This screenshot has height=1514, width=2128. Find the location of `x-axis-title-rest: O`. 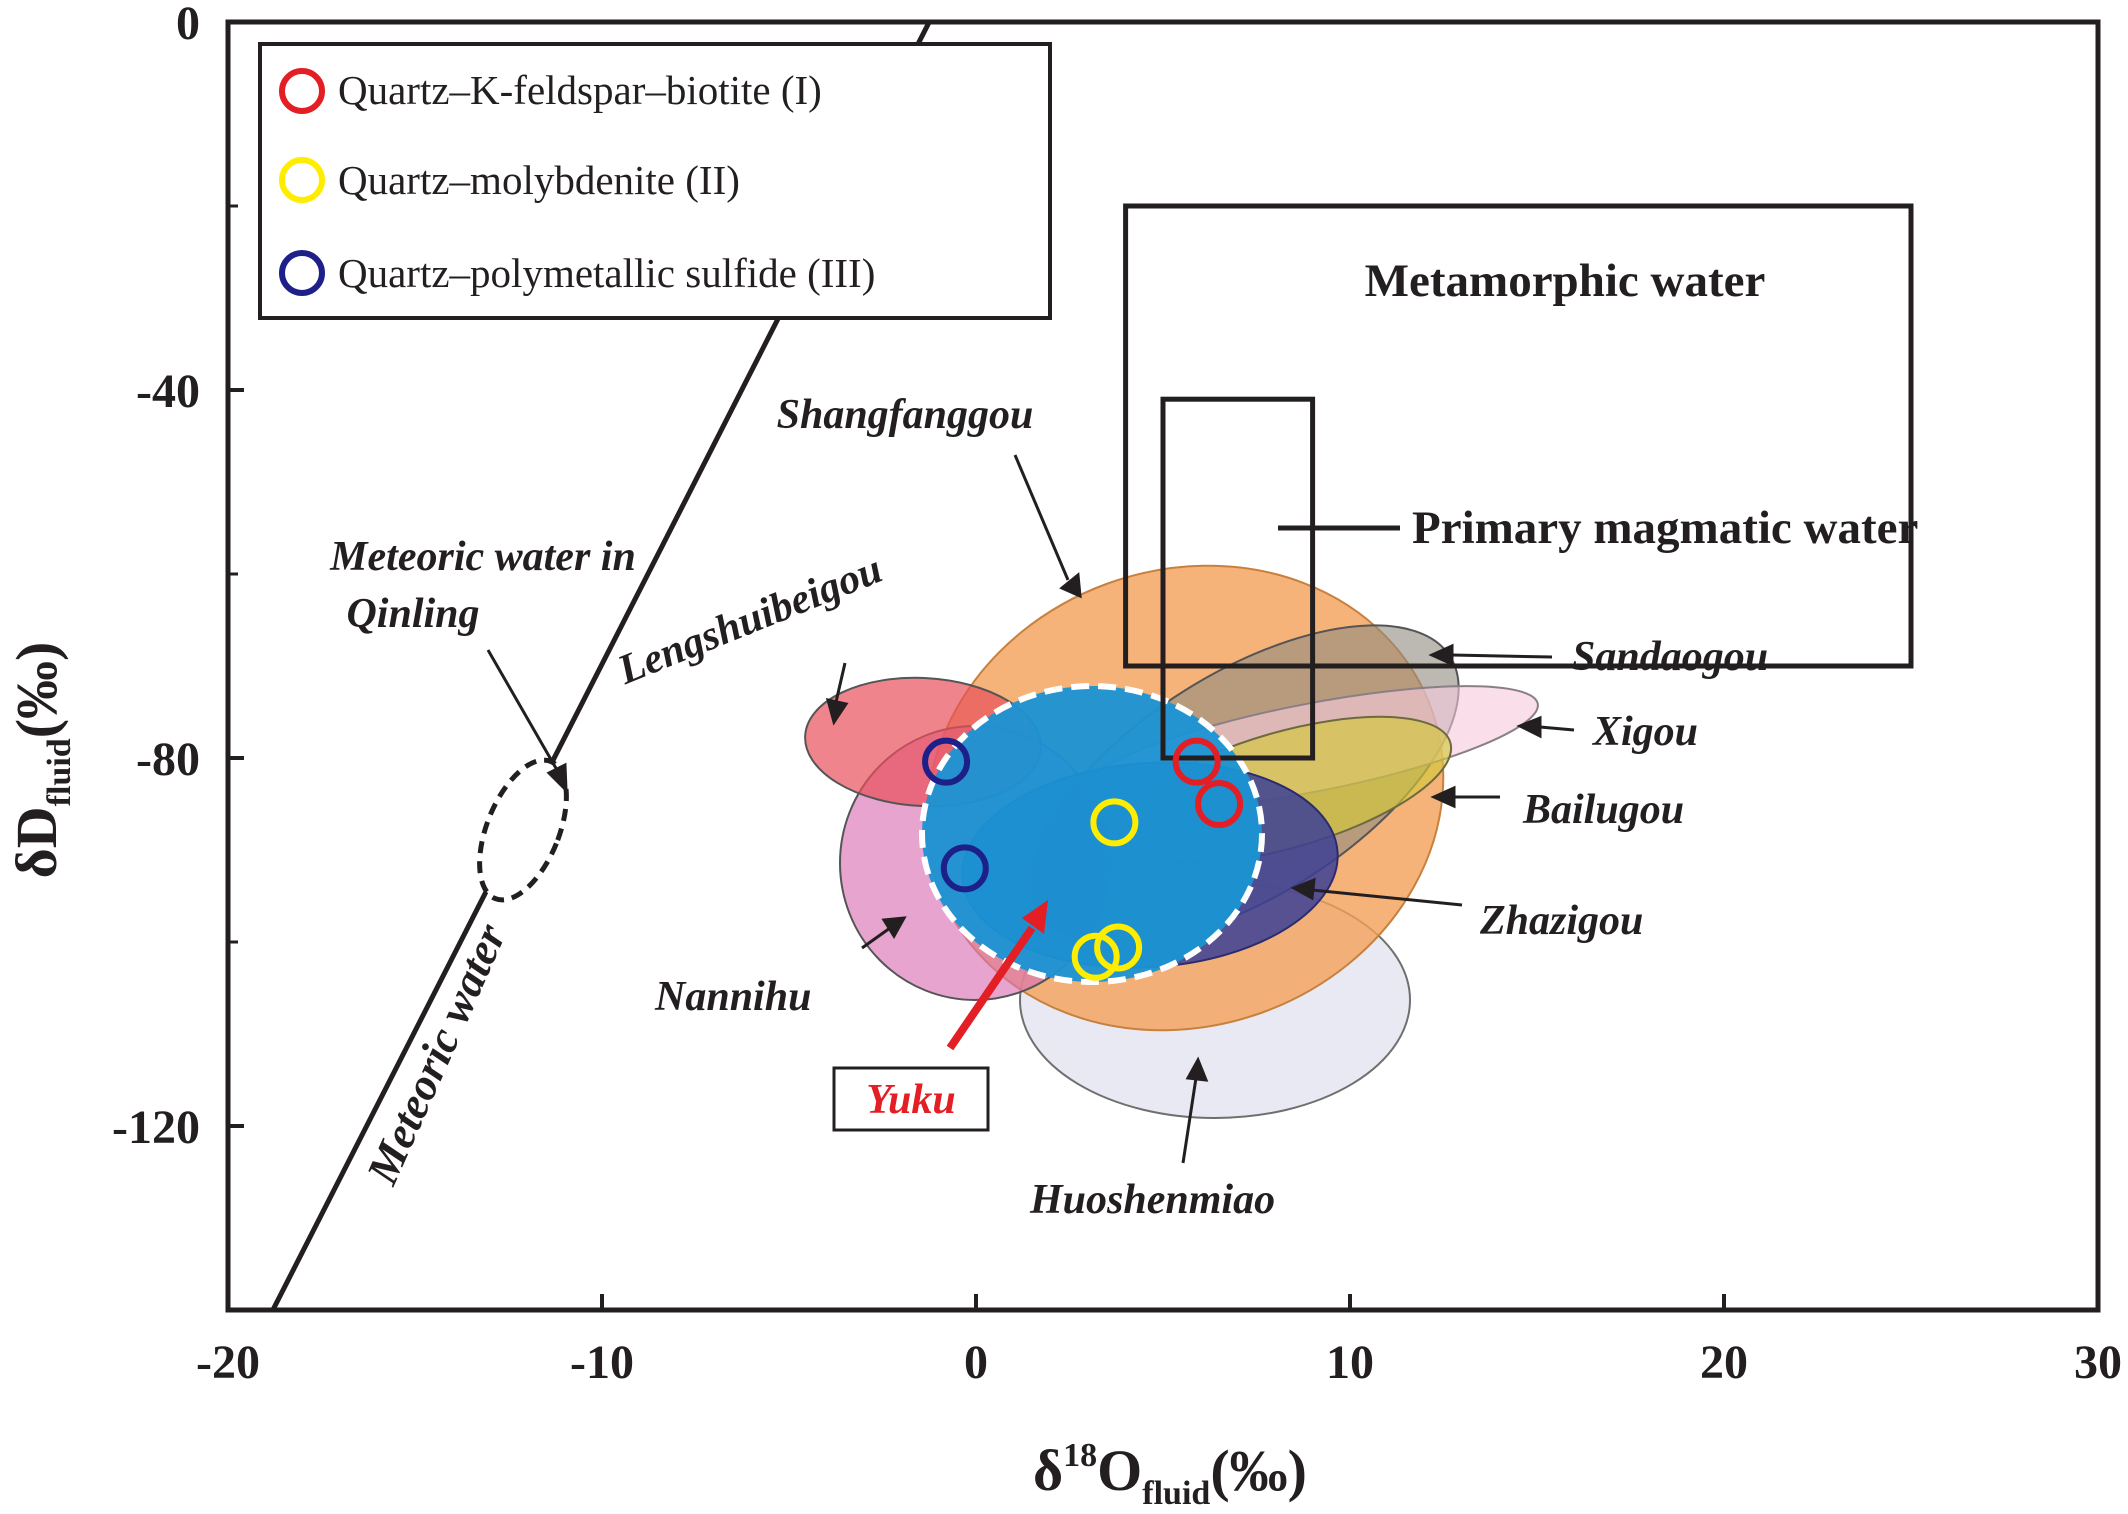

x-axis-title-rest: O is located at coordinates (1119, 1470).